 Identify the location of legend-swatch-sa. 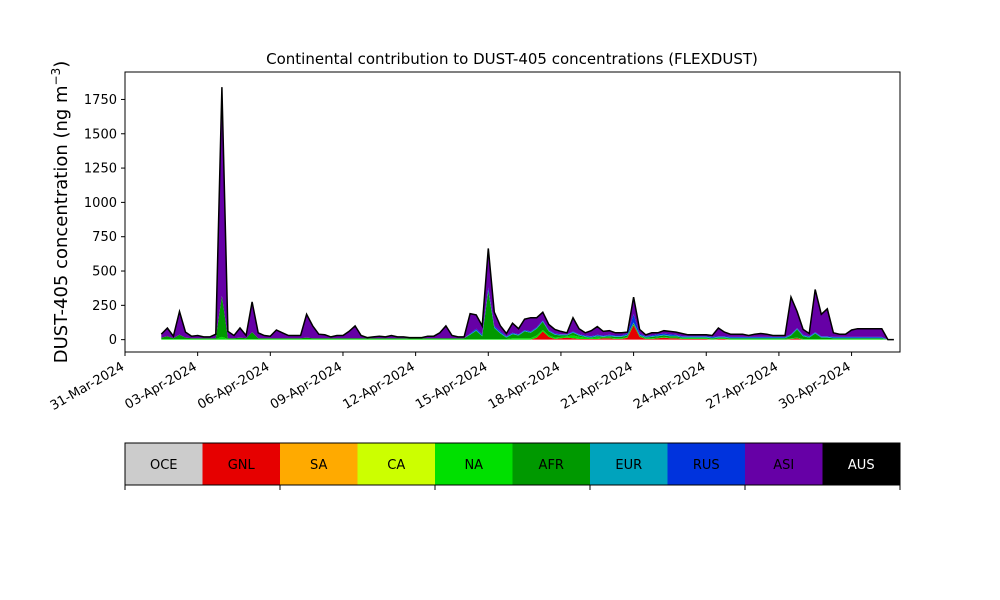
(319, 464).